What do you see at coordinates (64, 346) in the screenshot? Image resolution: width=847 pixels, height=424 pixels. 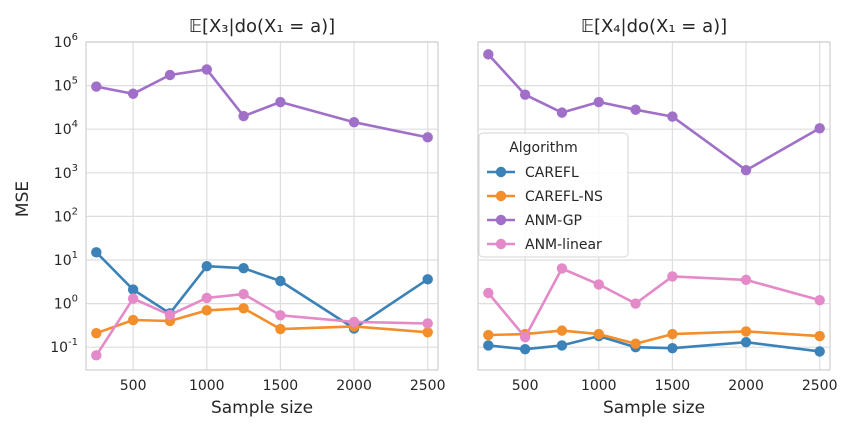 I see `y-tick-label: 10⁻¹` at bounding box center [64, 346].